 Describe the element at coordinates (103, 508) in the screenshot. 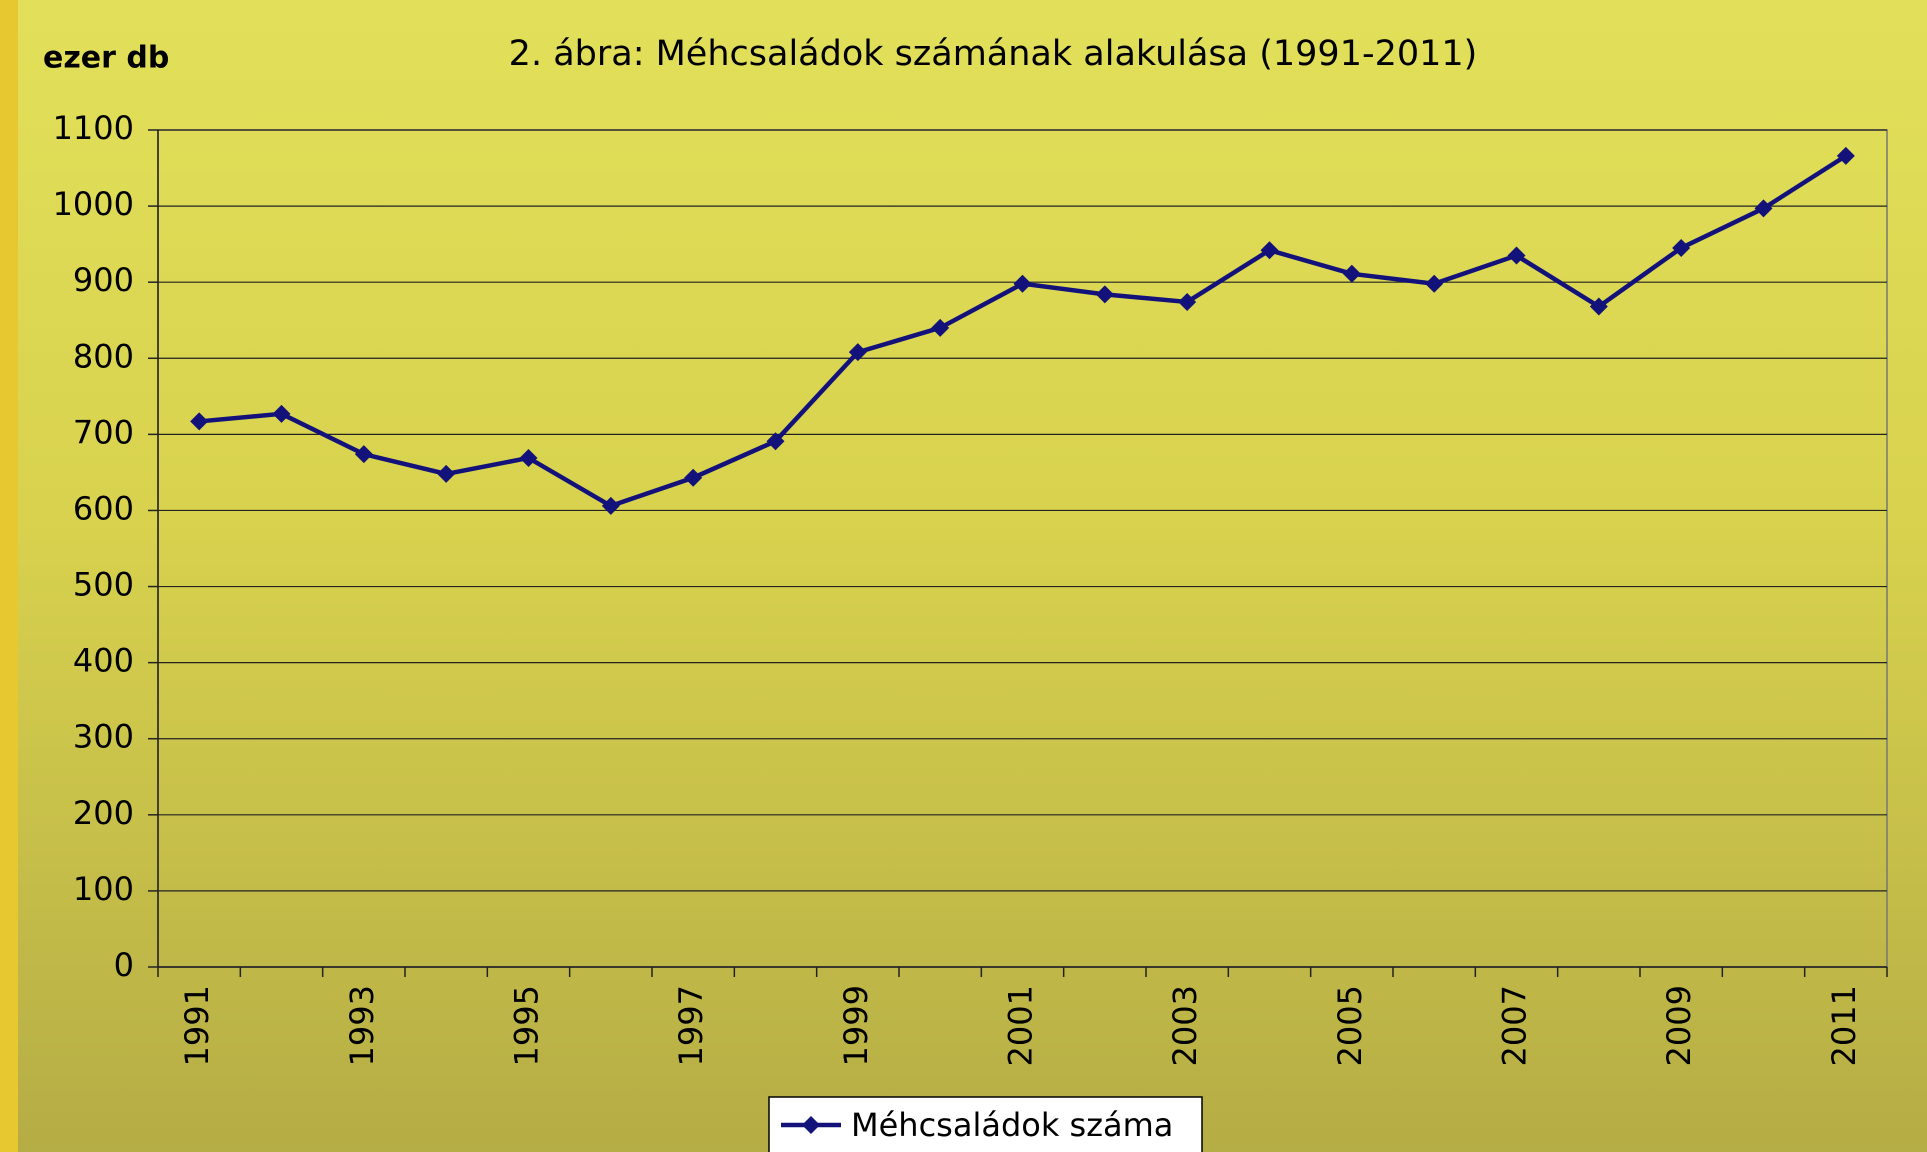

I see `y-tick-label: 600` at that location.